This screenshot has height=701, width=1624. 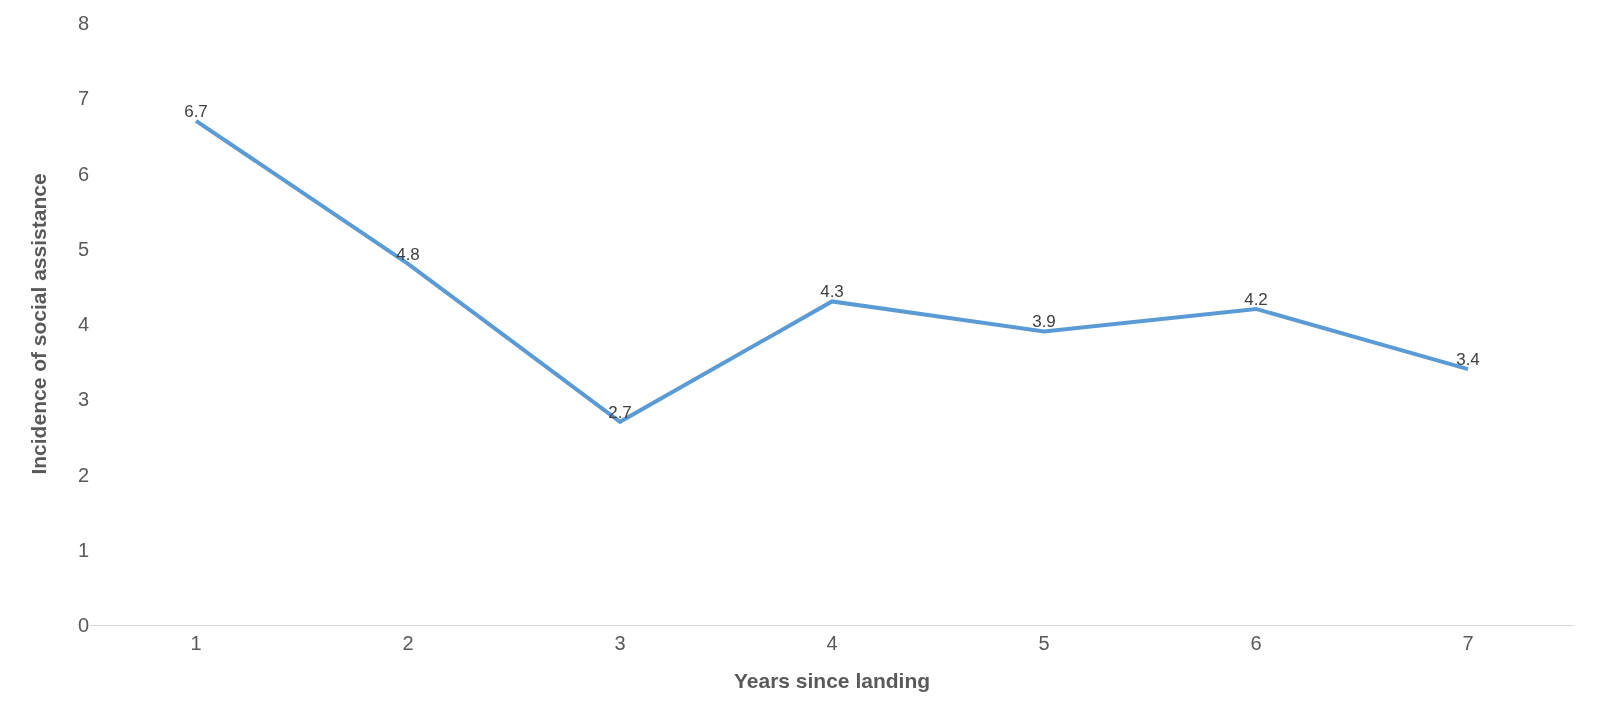 I want to click on y-tick-label: 5, so click(x=83, y=248).